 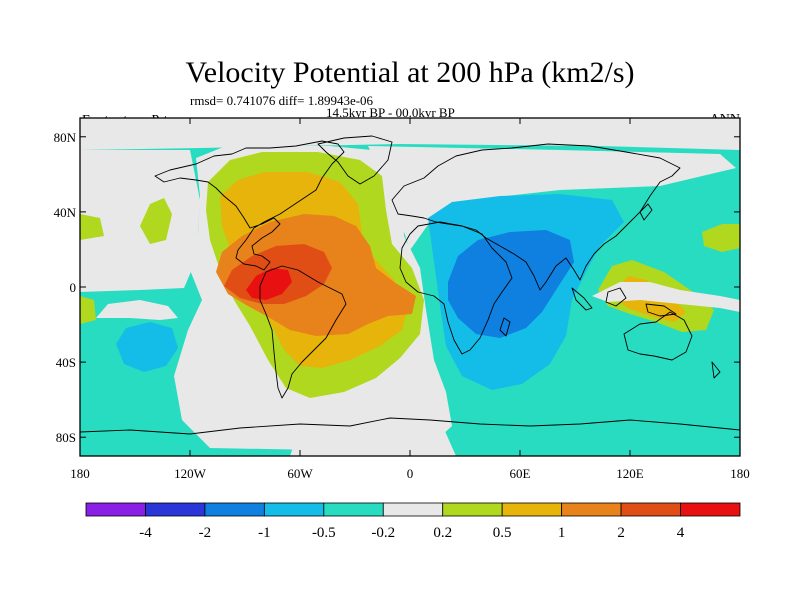 I want to click on colorbar-label: -4, so click(x=145, y=533).